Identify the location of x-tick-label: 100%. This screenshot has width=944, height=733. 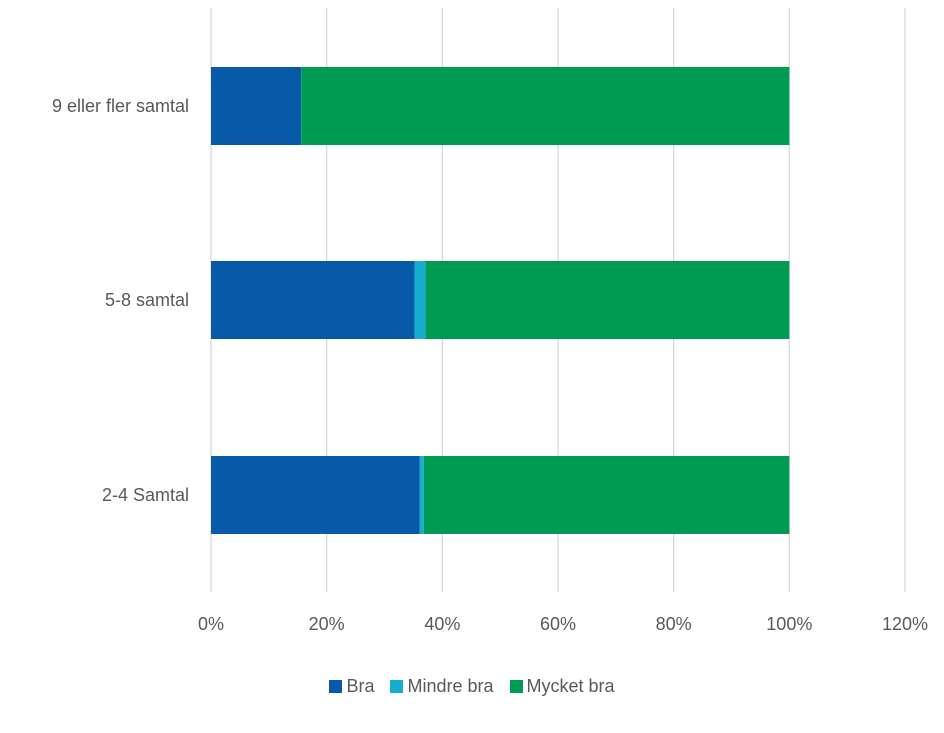
(789, 624).